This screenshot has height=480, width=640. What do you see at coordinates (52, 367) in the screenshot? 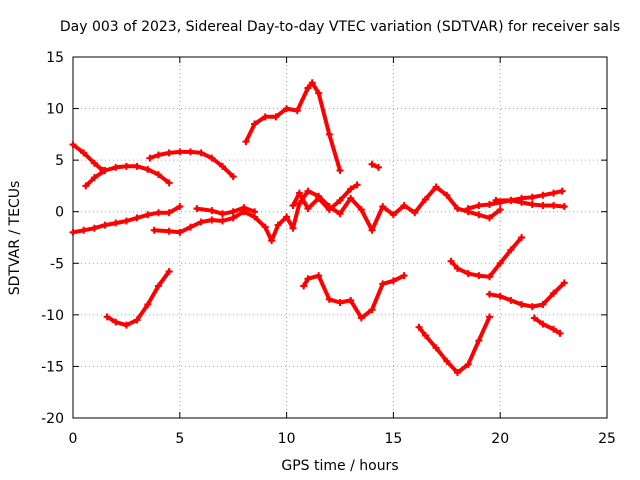
I see `y-tick-label: -15` at bounding box center [52, 367].